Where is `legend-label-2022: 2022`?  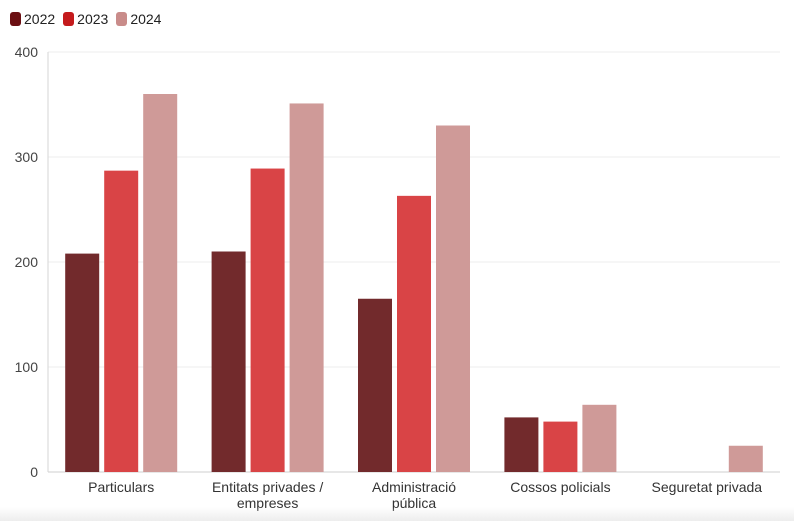
legend-label-2022: 2022 is located at coordinates (40, 19).